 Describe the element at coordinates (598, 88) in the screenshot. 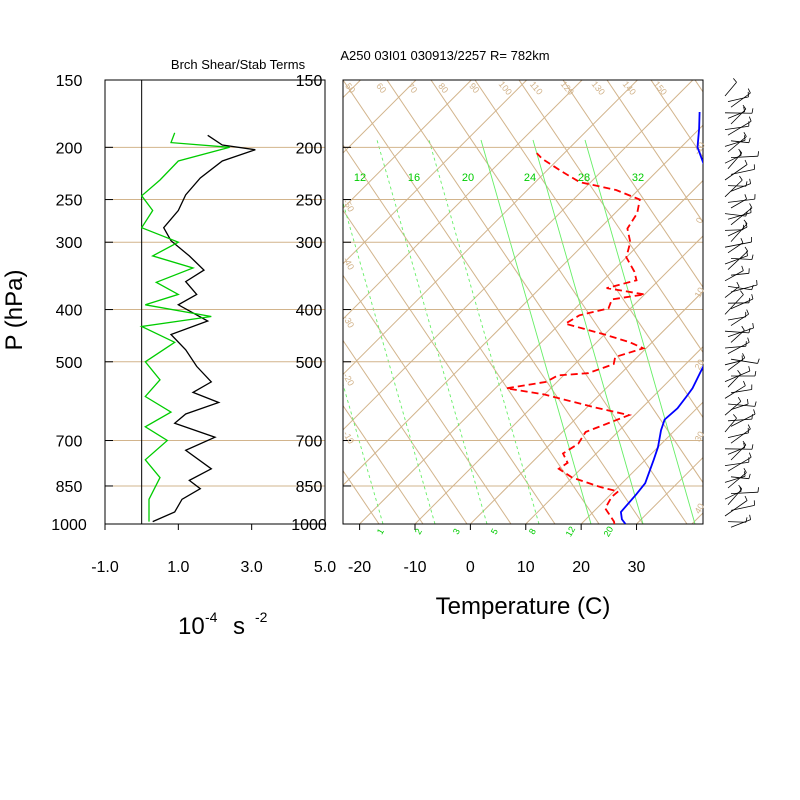

I see `theta-label: 130` at that location.